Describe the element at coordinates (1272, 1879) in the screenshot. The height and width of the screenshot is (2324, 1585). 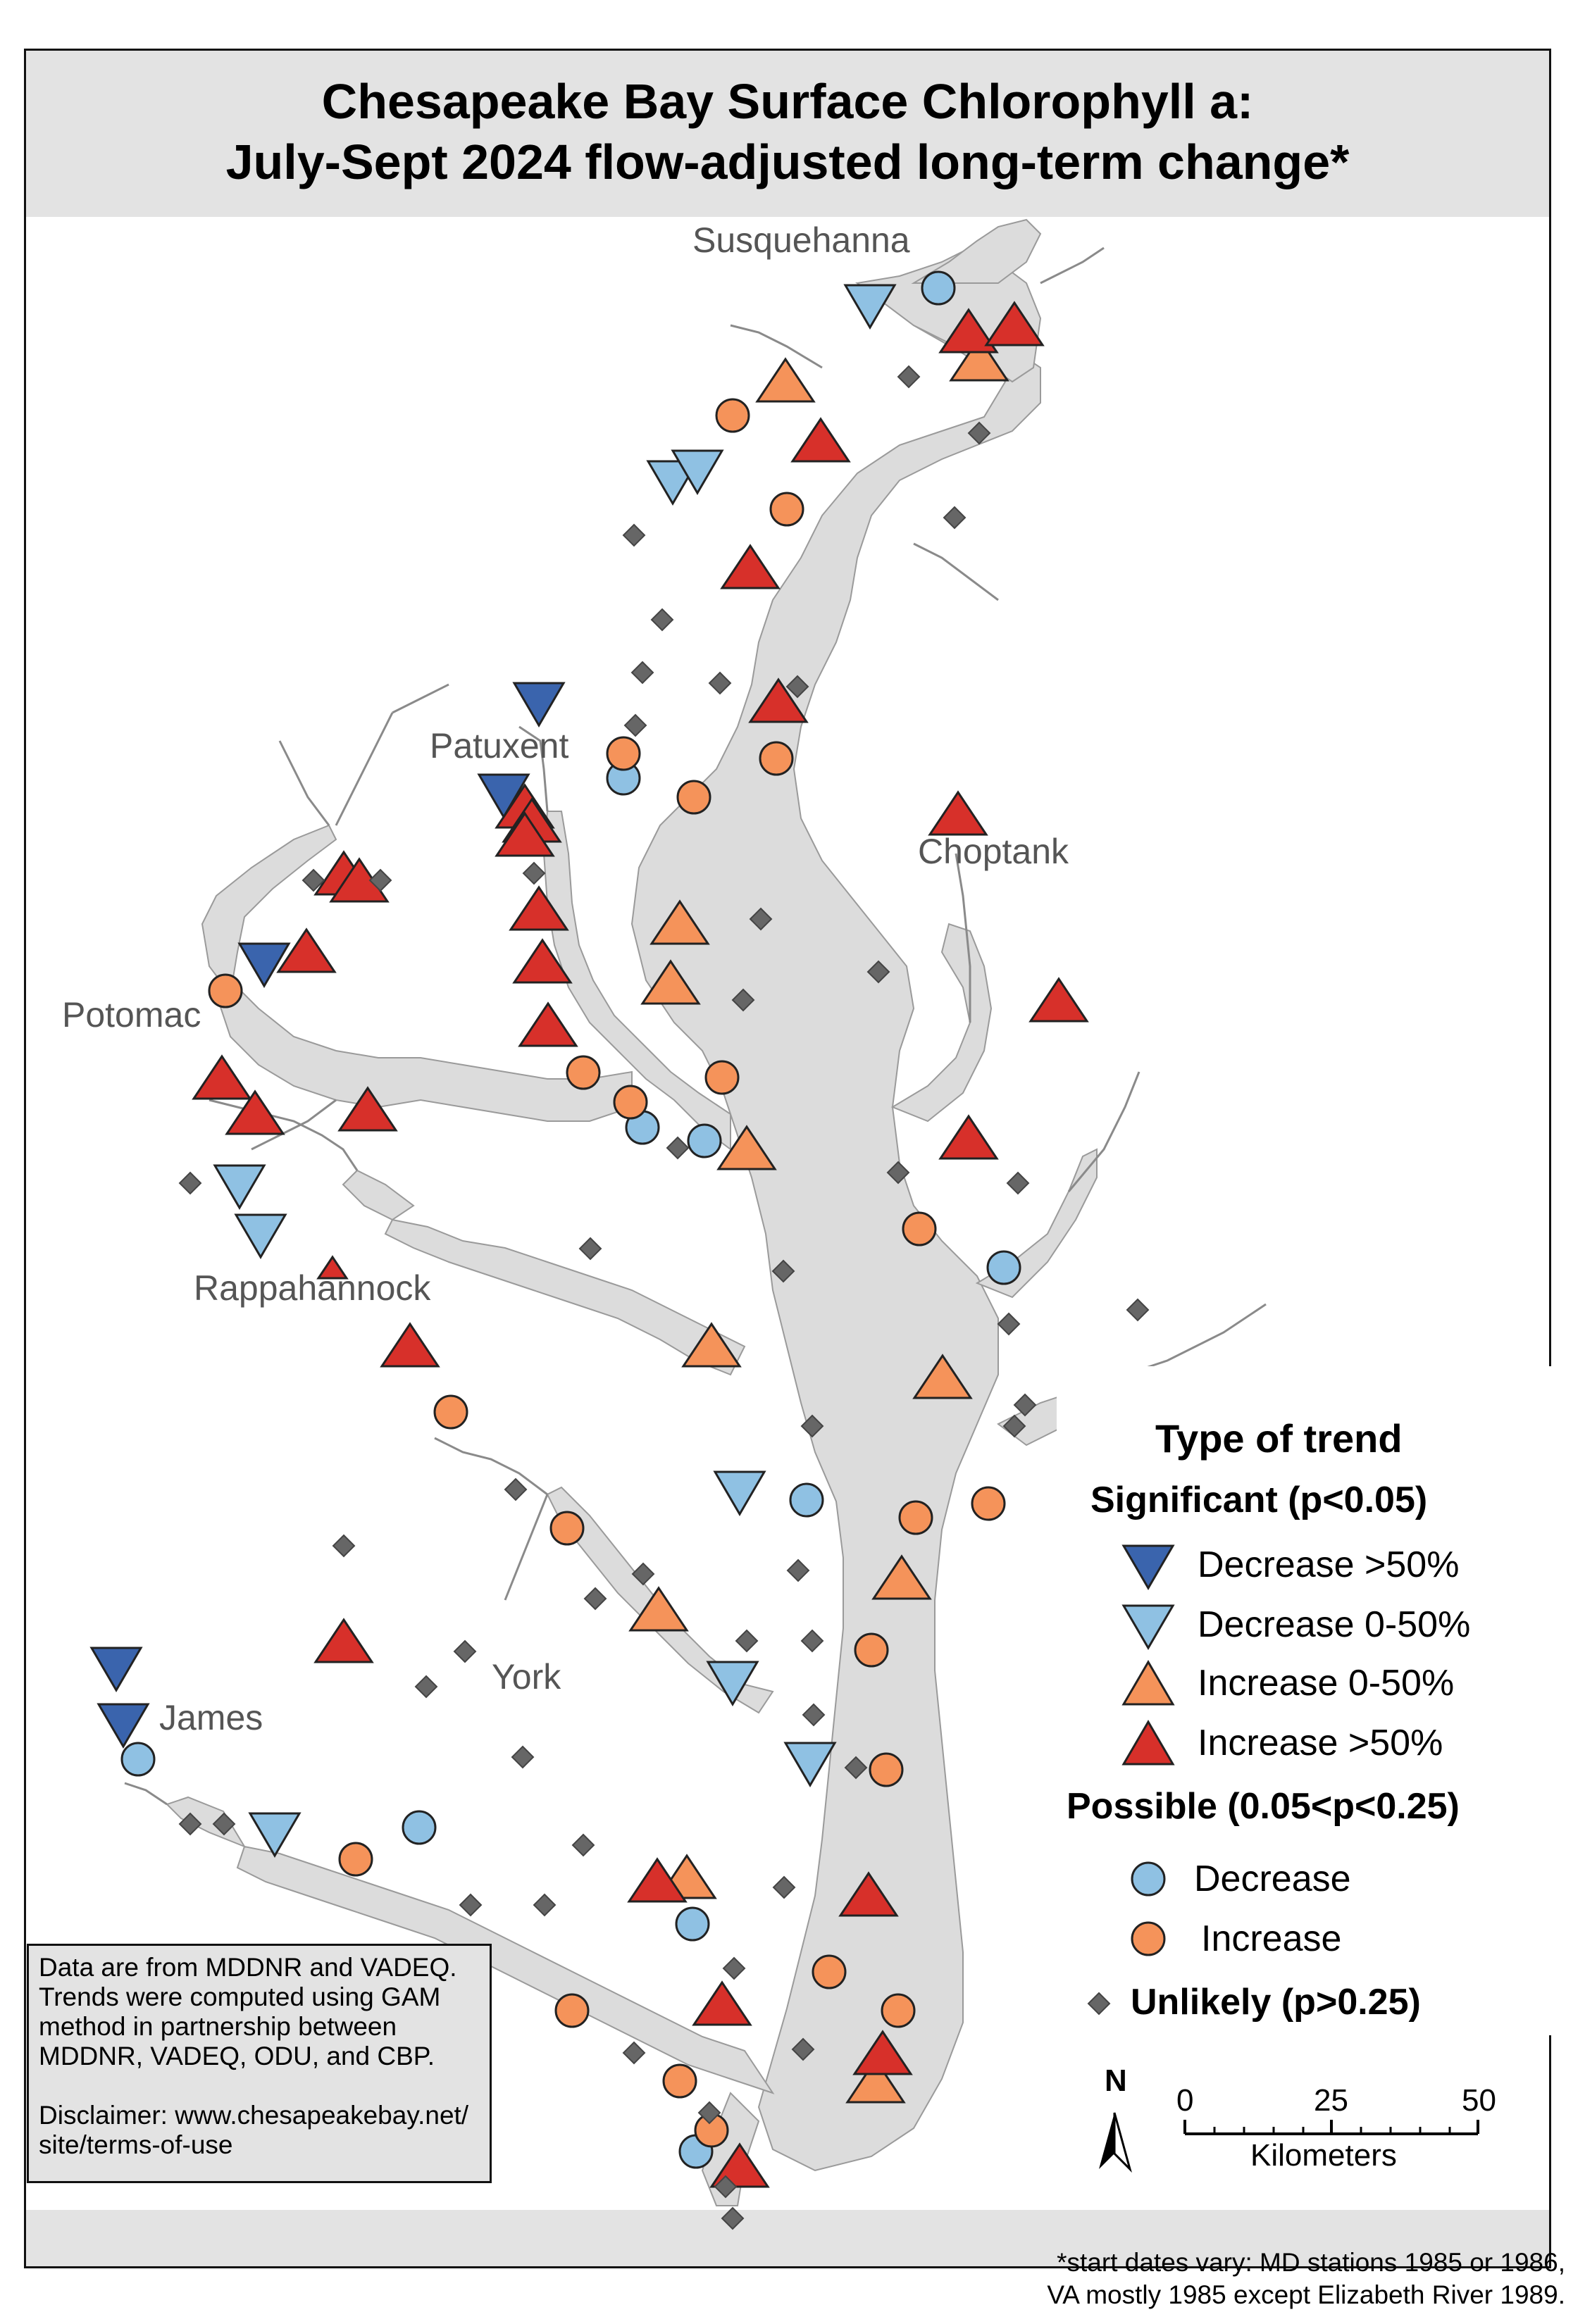
I see `legend-label-possible-decrease: Decrease` at that location.